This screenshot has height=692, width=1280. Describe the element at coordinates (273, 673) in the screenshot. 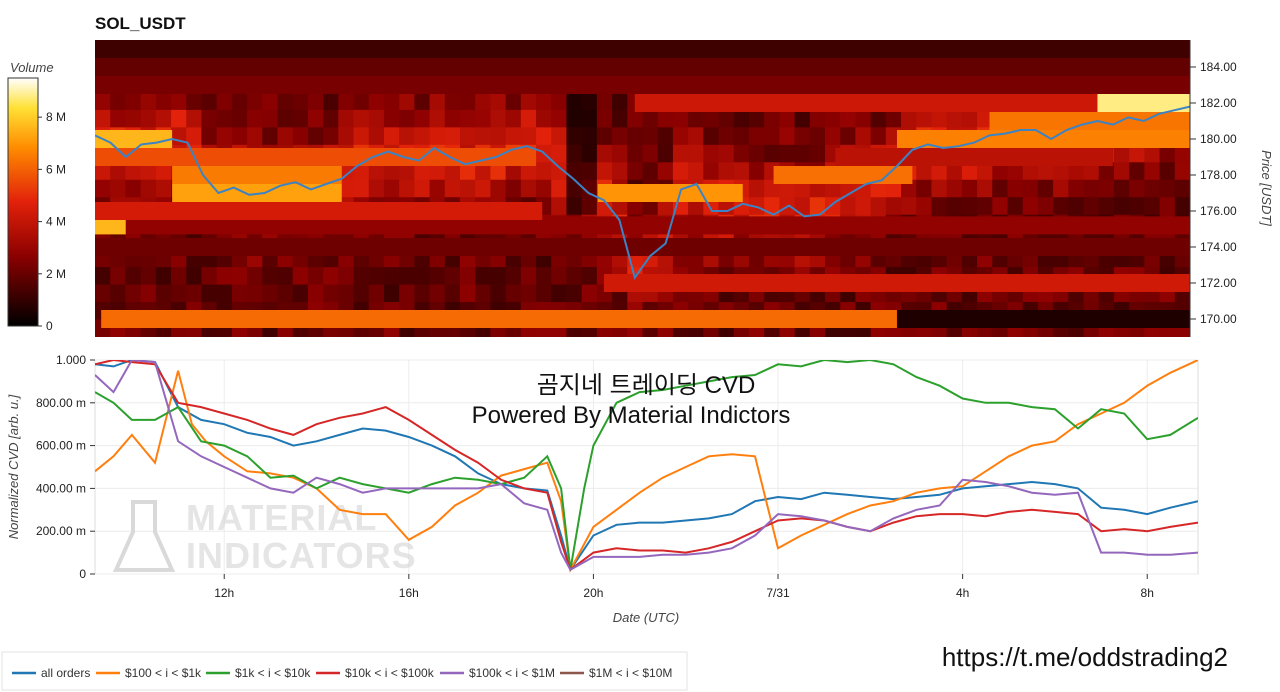

I see `legend-entry: $1k < i < $10k` at that location.